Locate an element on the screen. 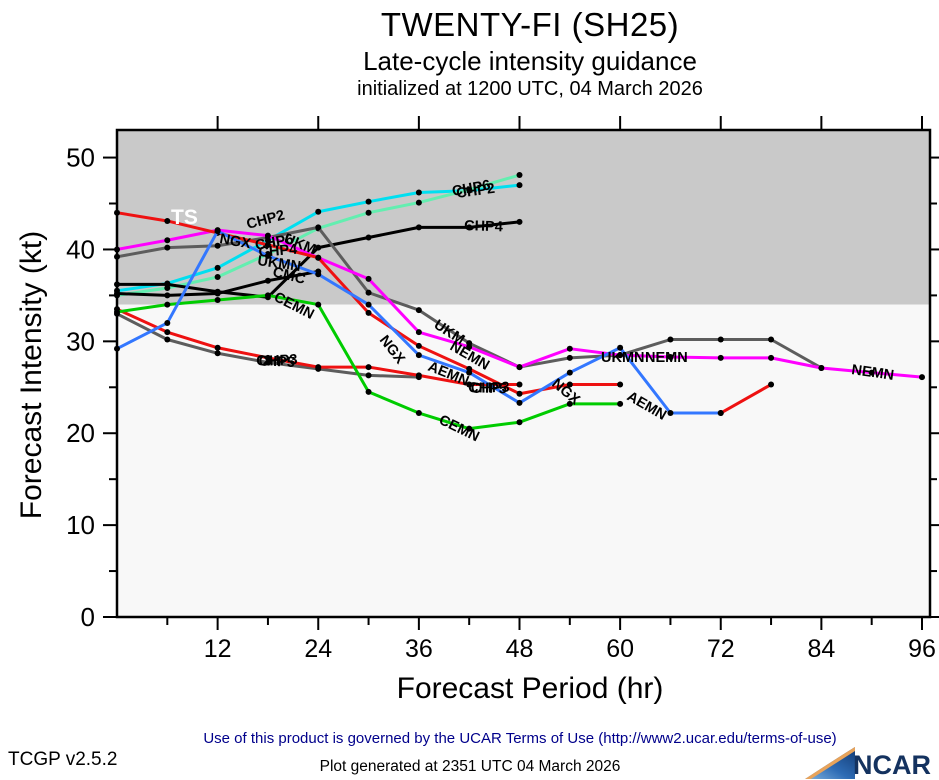 This screenshot has height=780, width=939. y-tick-label: 50 is located at coordinates (80, 158).